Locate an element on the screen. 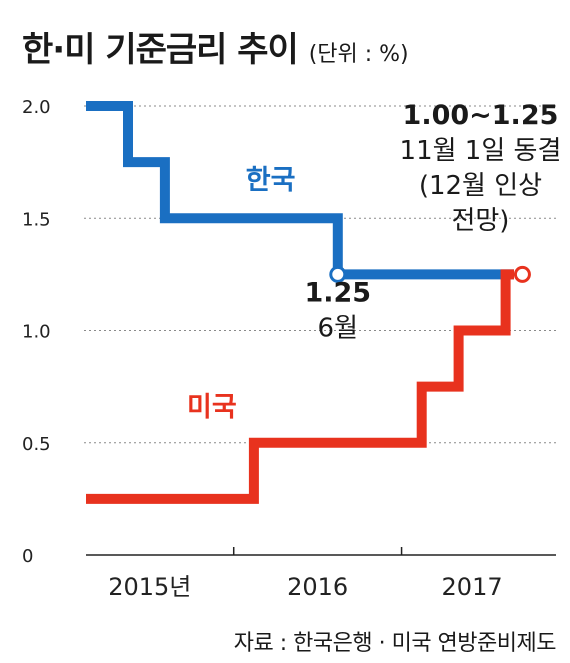  annotation-line: 6월 is located at coordinates (338, 328).